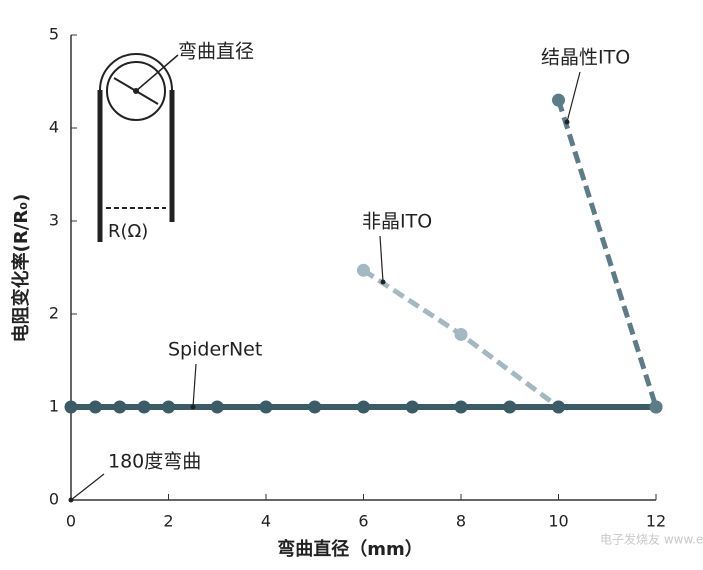 Image resolution: width=703 pixels, height=570 pixels. Describe the element at coordinates (54, 220) in the screenshot. I see `y-tick-label: 3` at that location.